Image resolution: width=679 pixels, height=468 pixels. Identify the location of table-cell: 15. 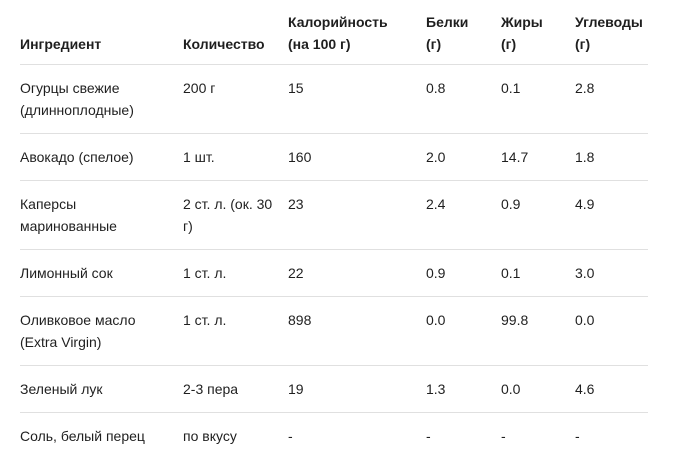
(357, 99).